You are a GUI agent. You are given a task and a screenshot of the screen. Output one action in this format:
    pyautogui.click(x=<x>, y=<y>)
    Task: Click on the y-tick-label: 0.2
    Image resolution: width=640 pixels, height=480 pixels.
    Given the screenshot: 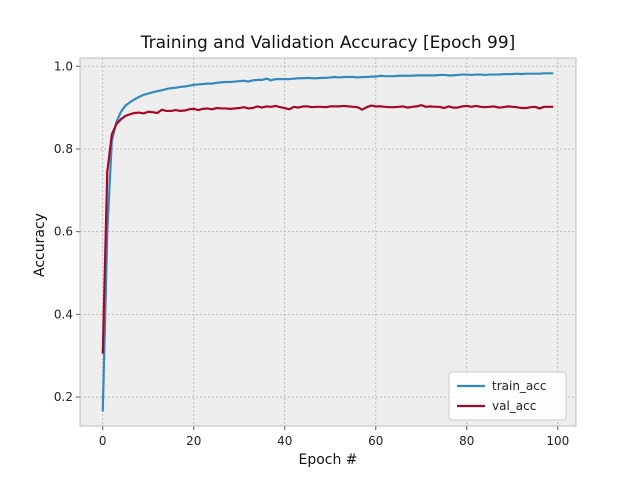 What is the action you would take?
    pyautogui.click(x=63, y=397)
    